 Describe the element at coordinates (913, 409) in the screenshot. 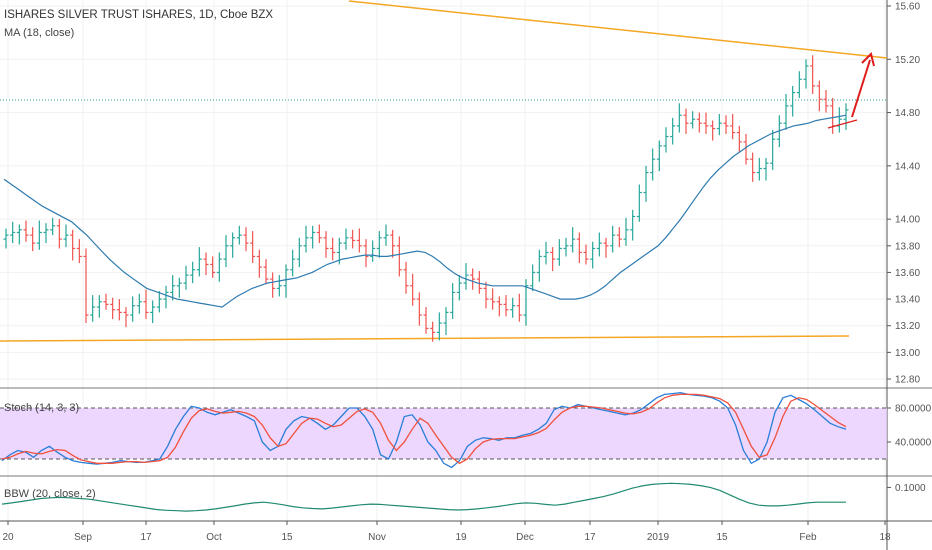

I see `stoch-tick-label: 80.0000` at that location.